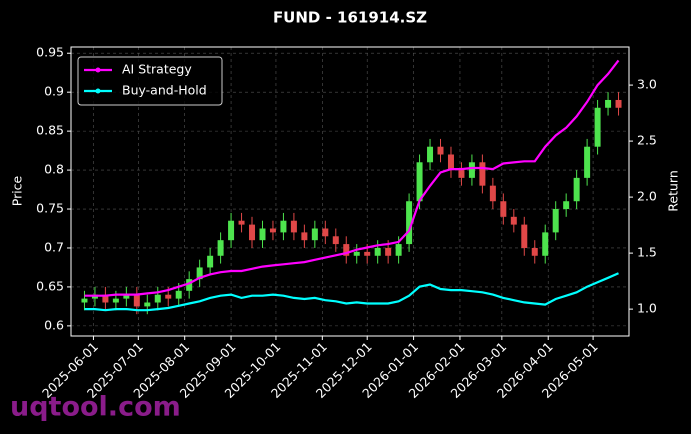 The height and width of the screenshot is (434, 691). I want to click on legend: AI Strategy Buy-and-Hold, so click(150, 81).